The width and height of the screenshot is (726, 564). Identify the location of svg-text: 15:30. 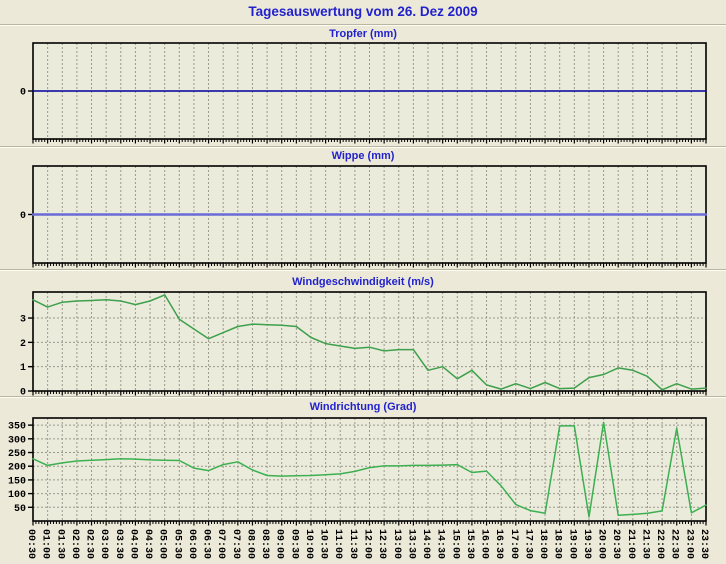
(469, 544).